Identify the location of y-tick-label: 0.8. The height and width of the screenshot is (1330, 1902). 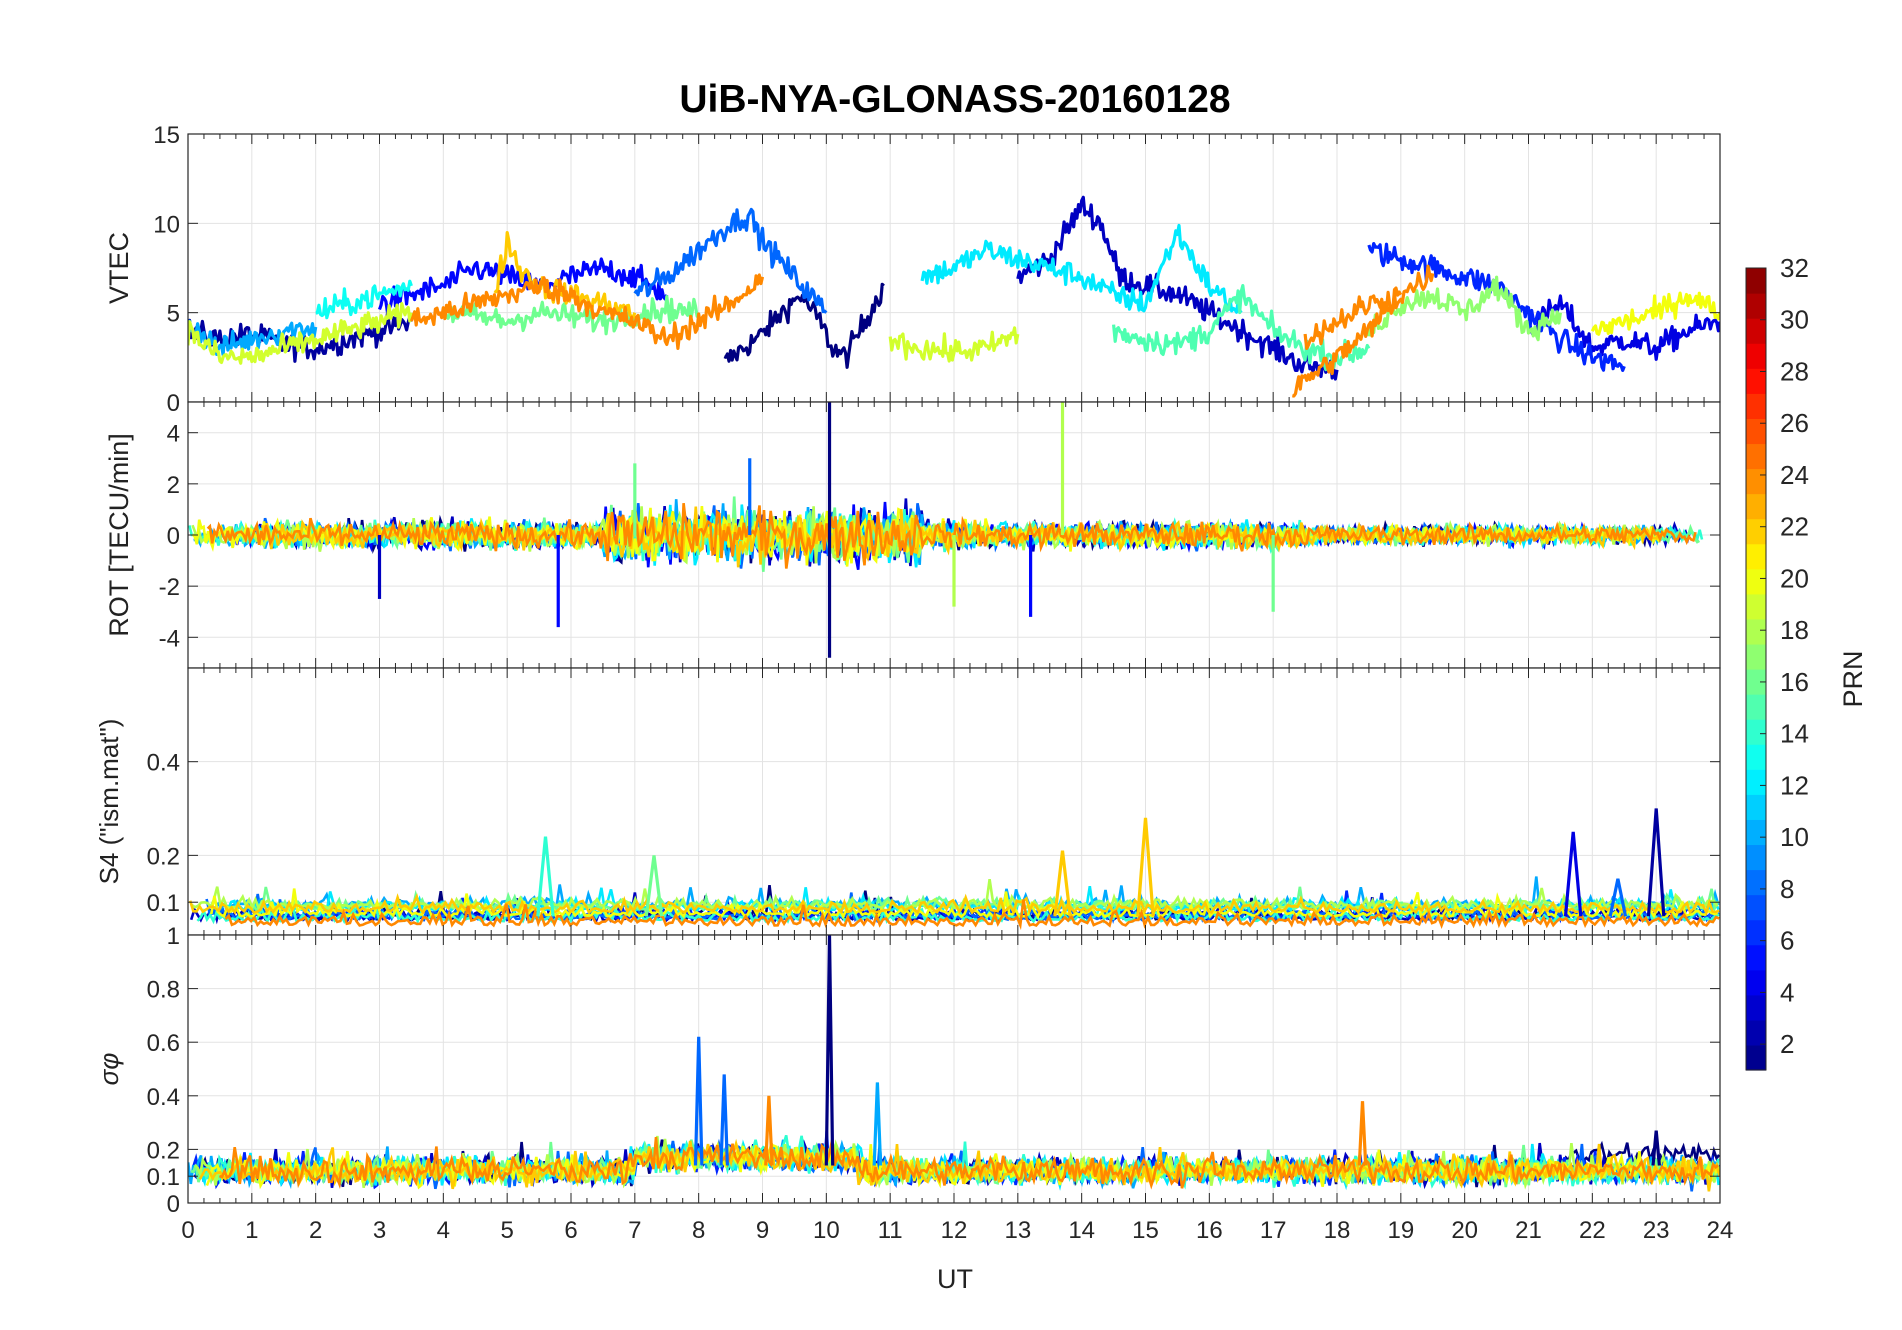
(163, 990).